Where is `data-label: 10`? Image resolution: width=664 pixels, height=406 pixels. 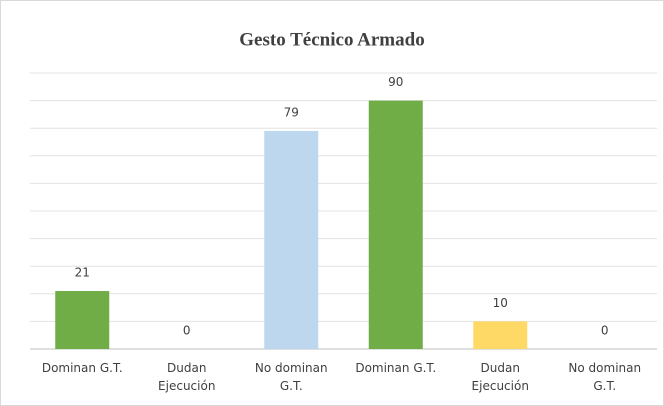
data-label: 10 is located at coordinates (500, 303).